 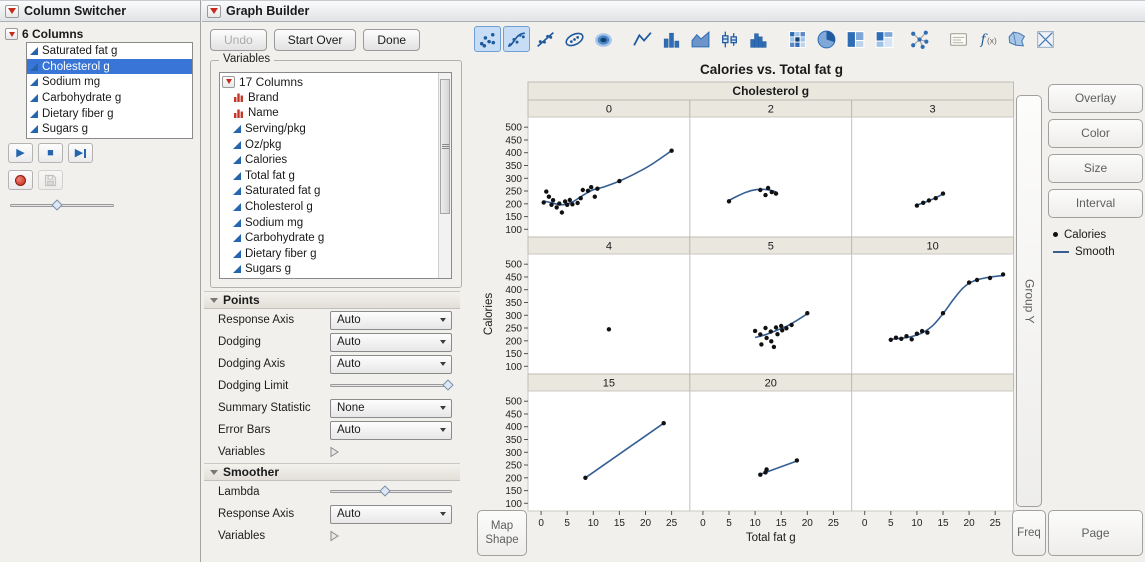 I want to click on column-switcher-item: Sodium mg, so click(x=109, y=82).